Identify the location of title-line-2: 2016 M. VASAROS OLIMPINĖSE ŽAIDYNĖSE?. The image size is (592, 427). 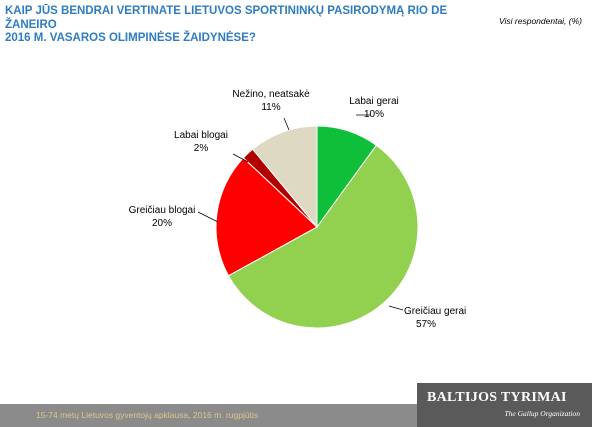
(130, 38).